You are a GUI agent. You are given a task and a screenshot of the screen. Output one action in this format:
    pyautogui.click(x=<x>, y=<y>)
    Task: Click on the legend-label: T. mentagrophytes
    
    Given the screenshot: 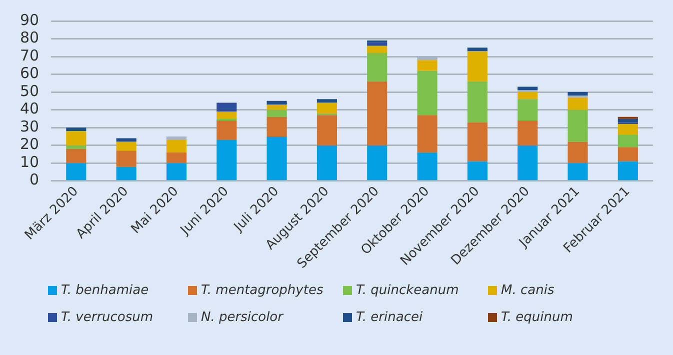 What is the action you would take?
    pyautogui.click(x=262, y=290)
    